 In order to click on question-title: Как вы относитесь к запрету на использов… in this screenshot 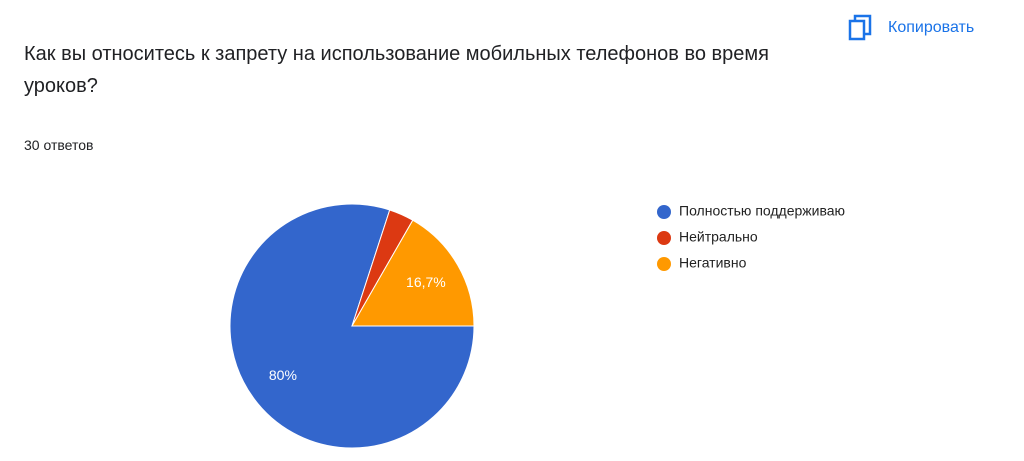, I will do `click(397, 70)`.